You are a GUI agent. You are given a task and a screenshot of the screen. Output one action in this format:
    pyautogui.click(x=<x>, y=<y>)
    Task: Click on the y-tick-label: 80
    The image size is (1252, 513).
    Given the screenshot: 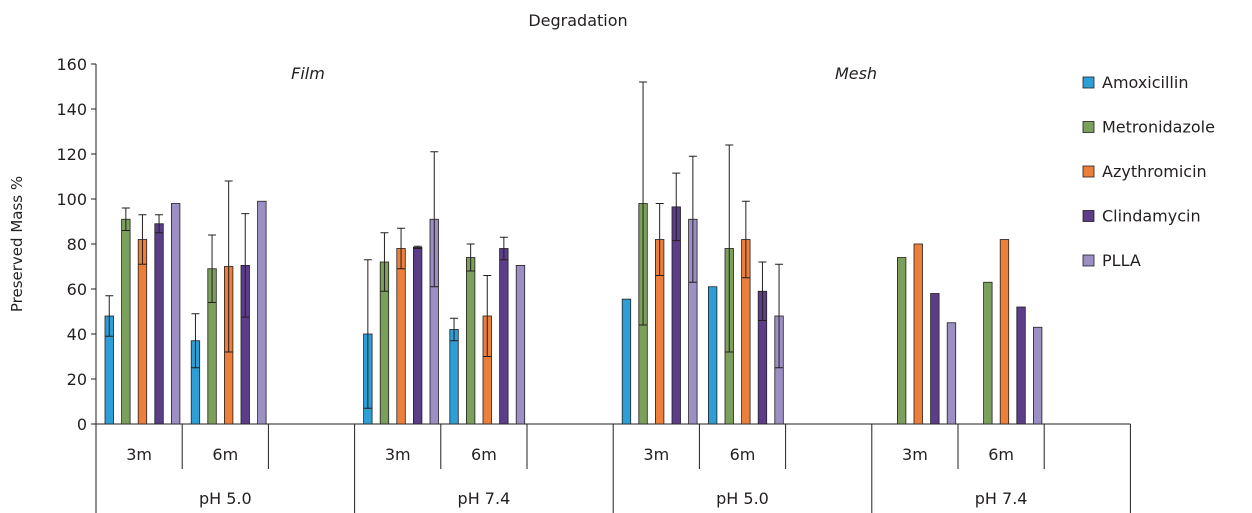 What is the action you would take?
    pyautogui.click(x=77, y=244)
    